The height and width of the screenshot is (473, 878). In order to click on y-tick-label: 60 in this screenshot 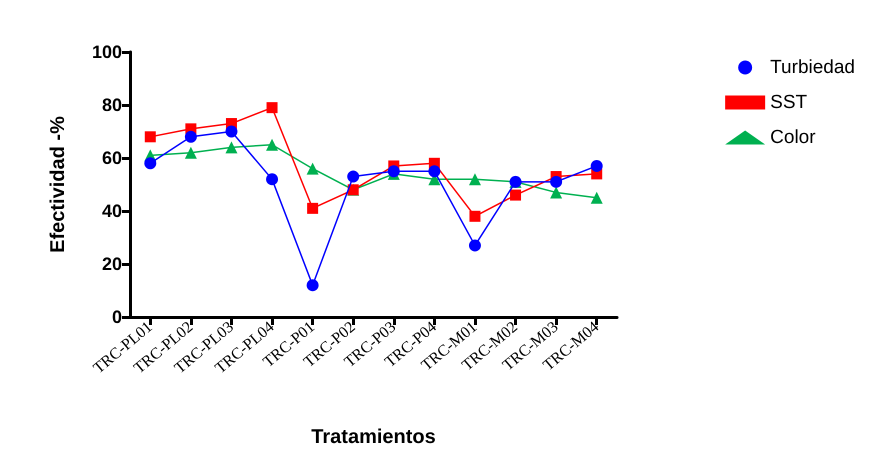, I will do `click(112, 158)`.